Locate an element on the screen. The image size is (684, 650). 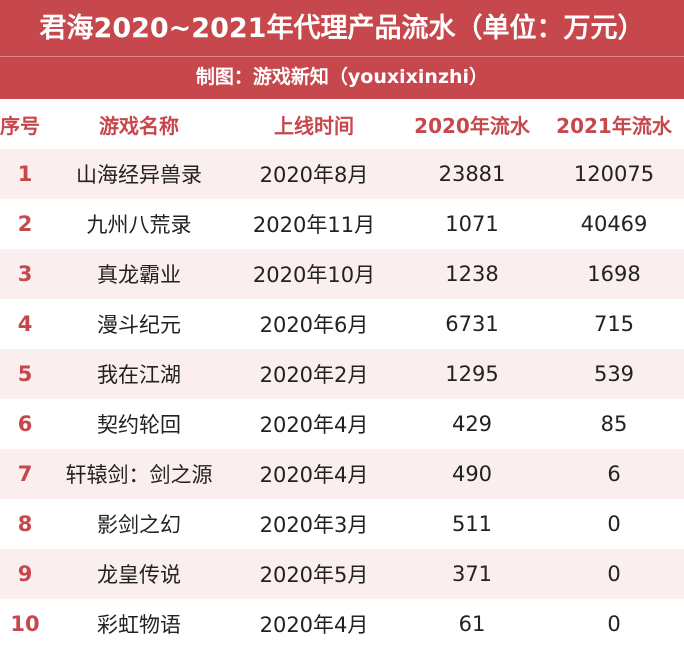
table-row: 5 我在江湖 2020年2月 1295 539 is located at coordinates (342, 374).